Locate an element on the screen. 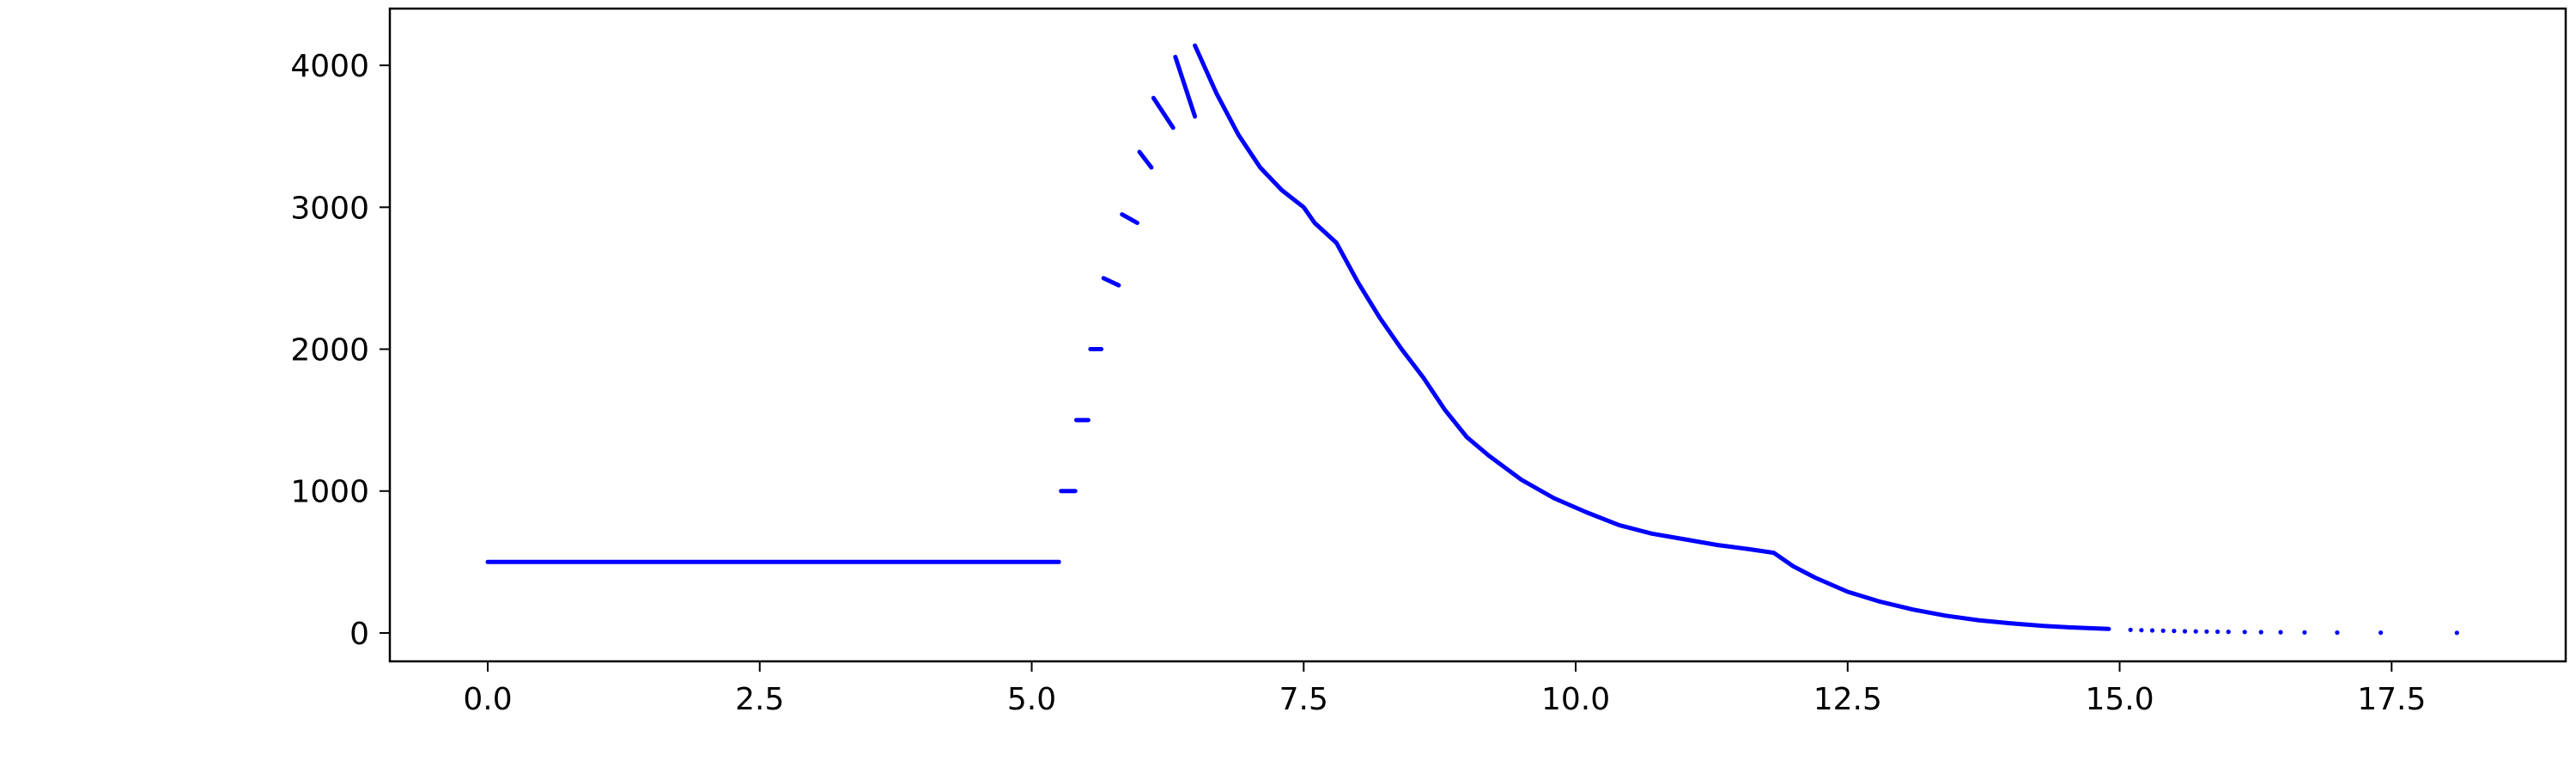  x-tick-label: 7.5 is located at coordinates (1303, 699).